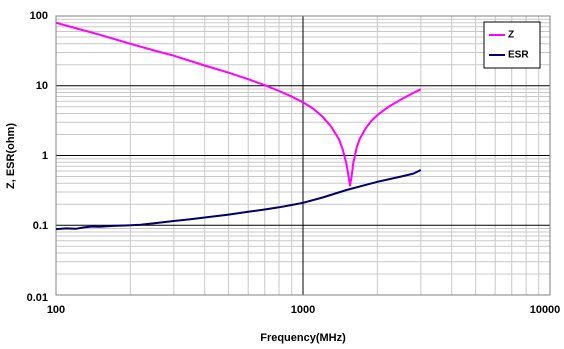 The width and height of the screenshot is (564, 349). I want to click on legend-box, so click(512, 45).